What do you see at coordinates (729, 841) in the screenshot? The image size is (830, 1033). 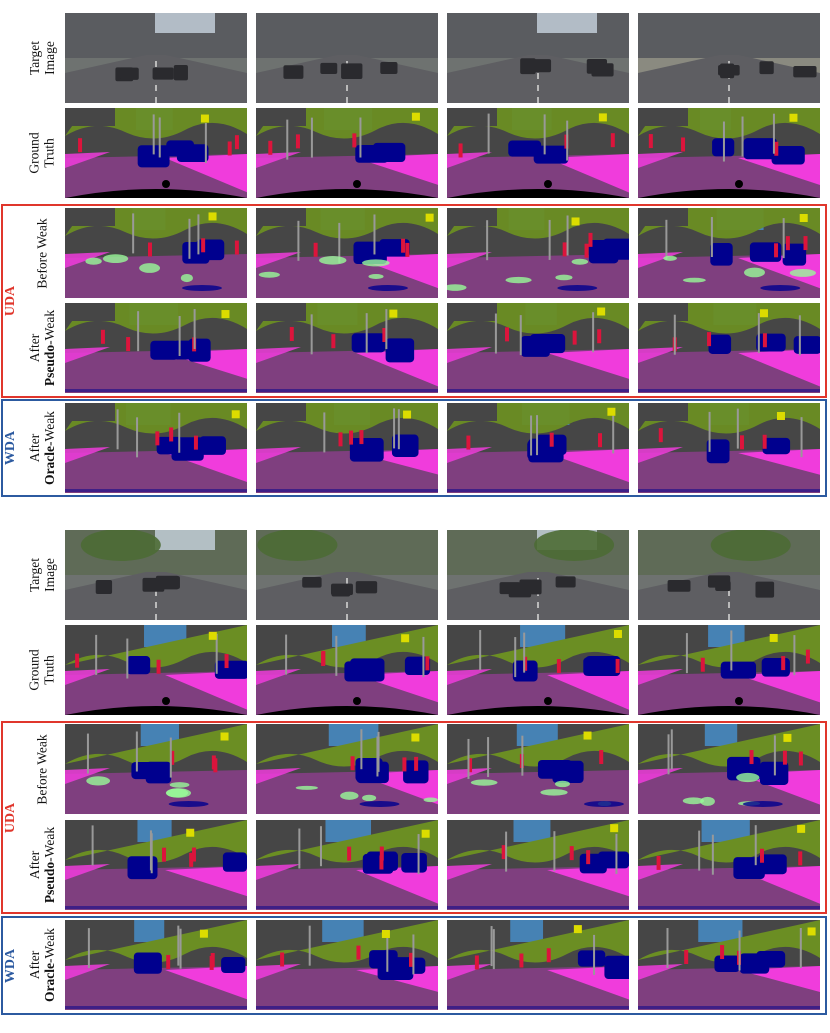 I see `seg-vegetation` at bounding box center [729, 841].